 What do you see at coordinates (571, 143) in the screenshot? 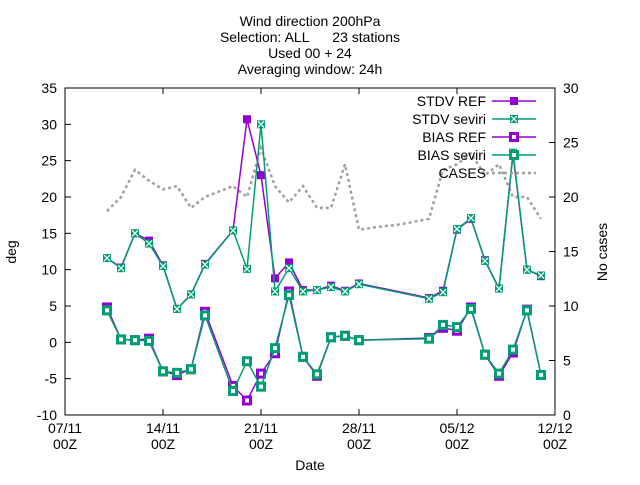
I see `y2-tick-label: 25` at bounding box center [571, 143].